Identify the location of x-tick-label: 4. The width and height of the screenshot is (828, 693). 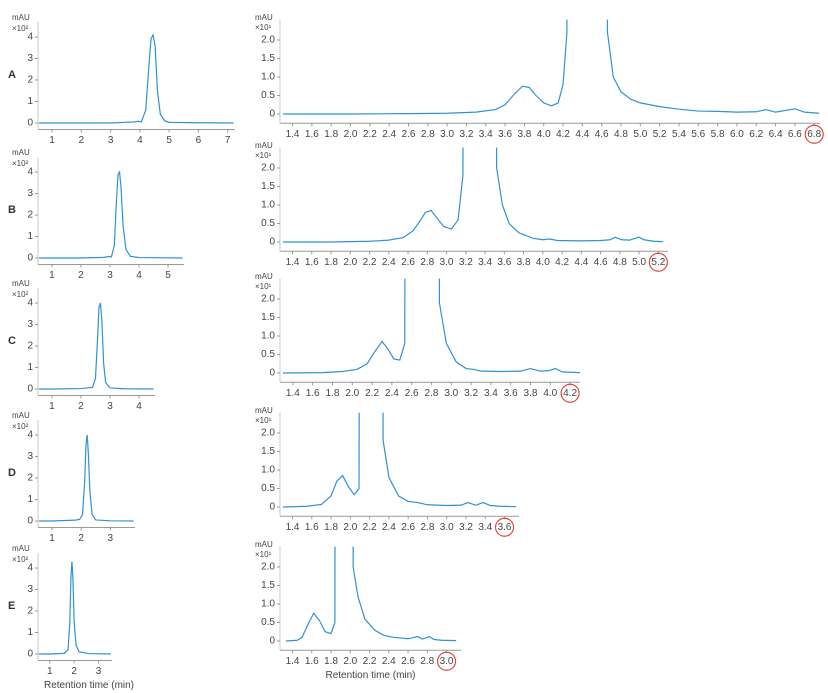
(139, 406).